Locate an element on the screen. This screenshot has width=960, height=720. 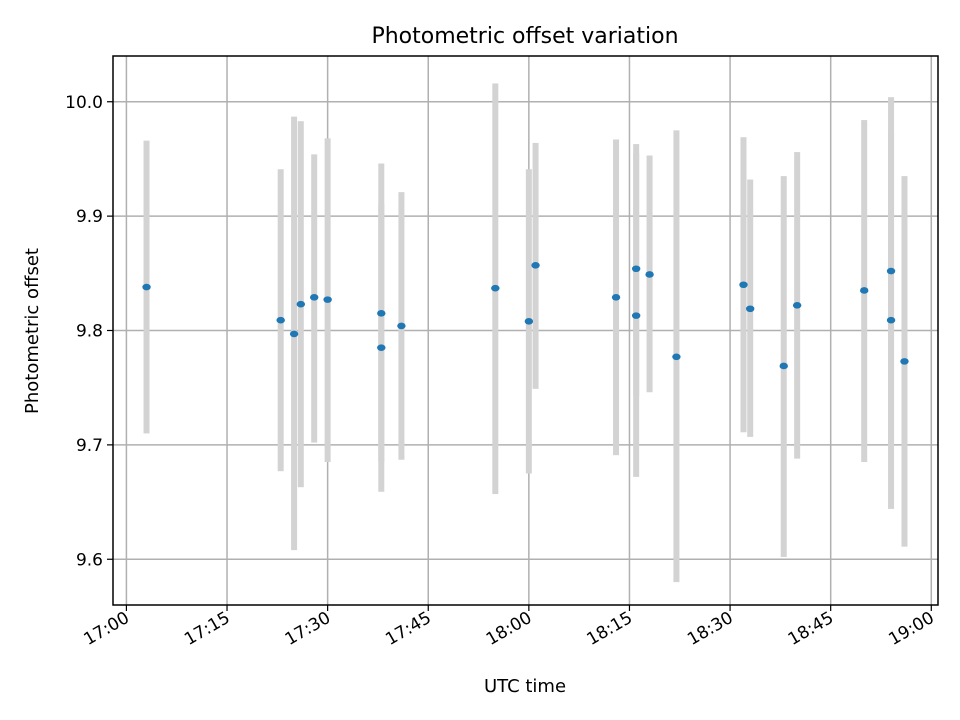
y-tick-label: 9.7 is located at coordinates (89, 446).